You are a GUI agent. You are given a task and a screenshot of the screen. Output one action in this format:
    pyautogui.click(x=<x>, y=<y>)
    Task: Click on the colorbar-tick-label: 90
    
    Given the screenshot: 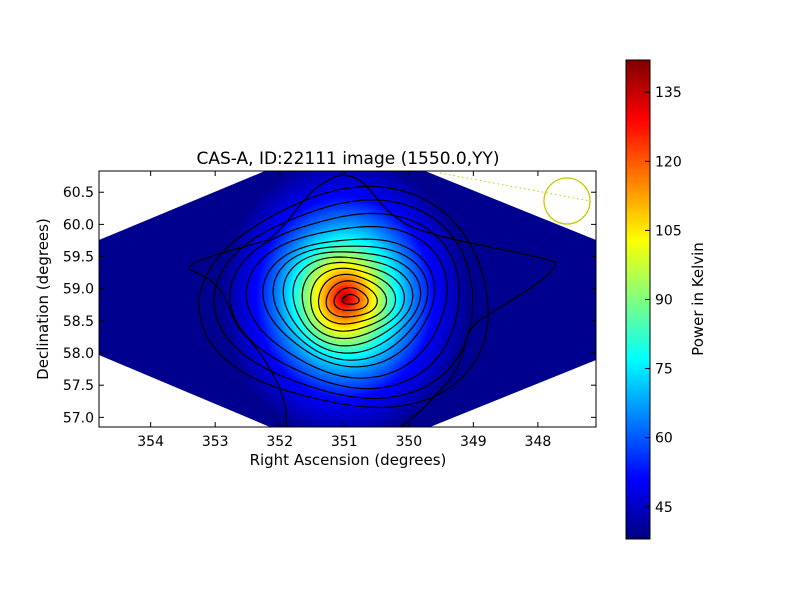 What is the action you would take?
    pyautogui.click(x=664, y=301)
    